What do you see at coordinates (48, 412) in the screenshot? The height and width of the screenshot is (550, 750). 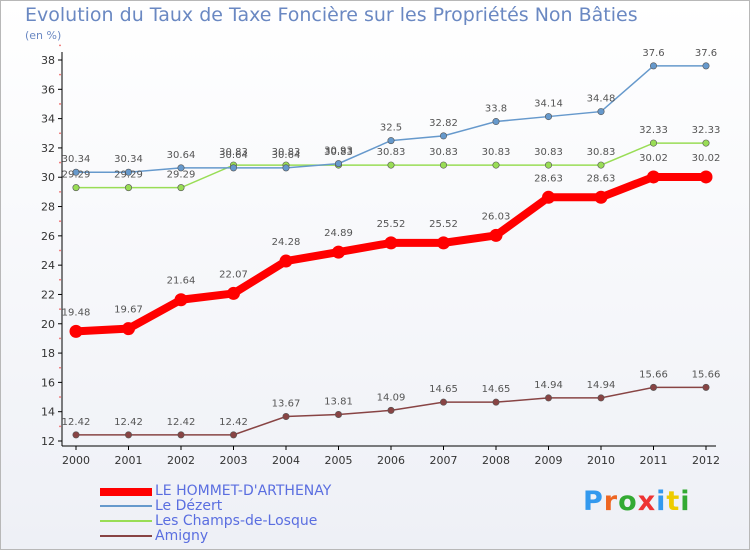 I see `y-tick-label: 14` at bounding box center [48, 412].